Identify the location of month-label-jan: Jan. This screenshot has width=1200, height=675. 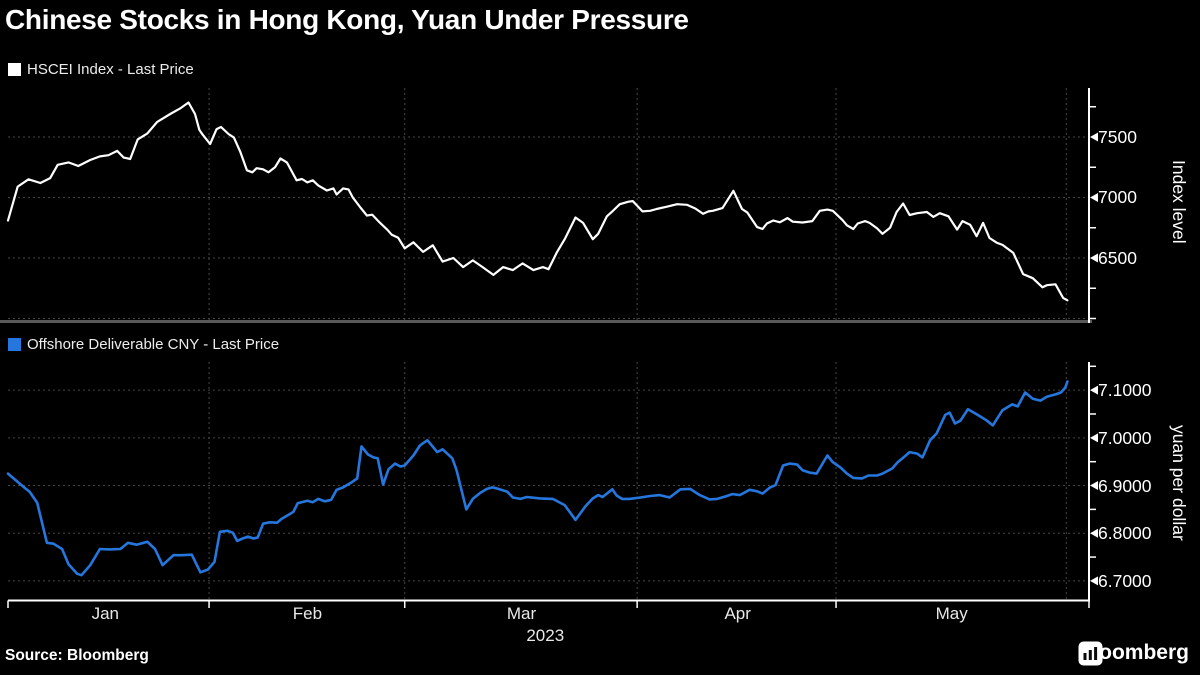
(105, 613).